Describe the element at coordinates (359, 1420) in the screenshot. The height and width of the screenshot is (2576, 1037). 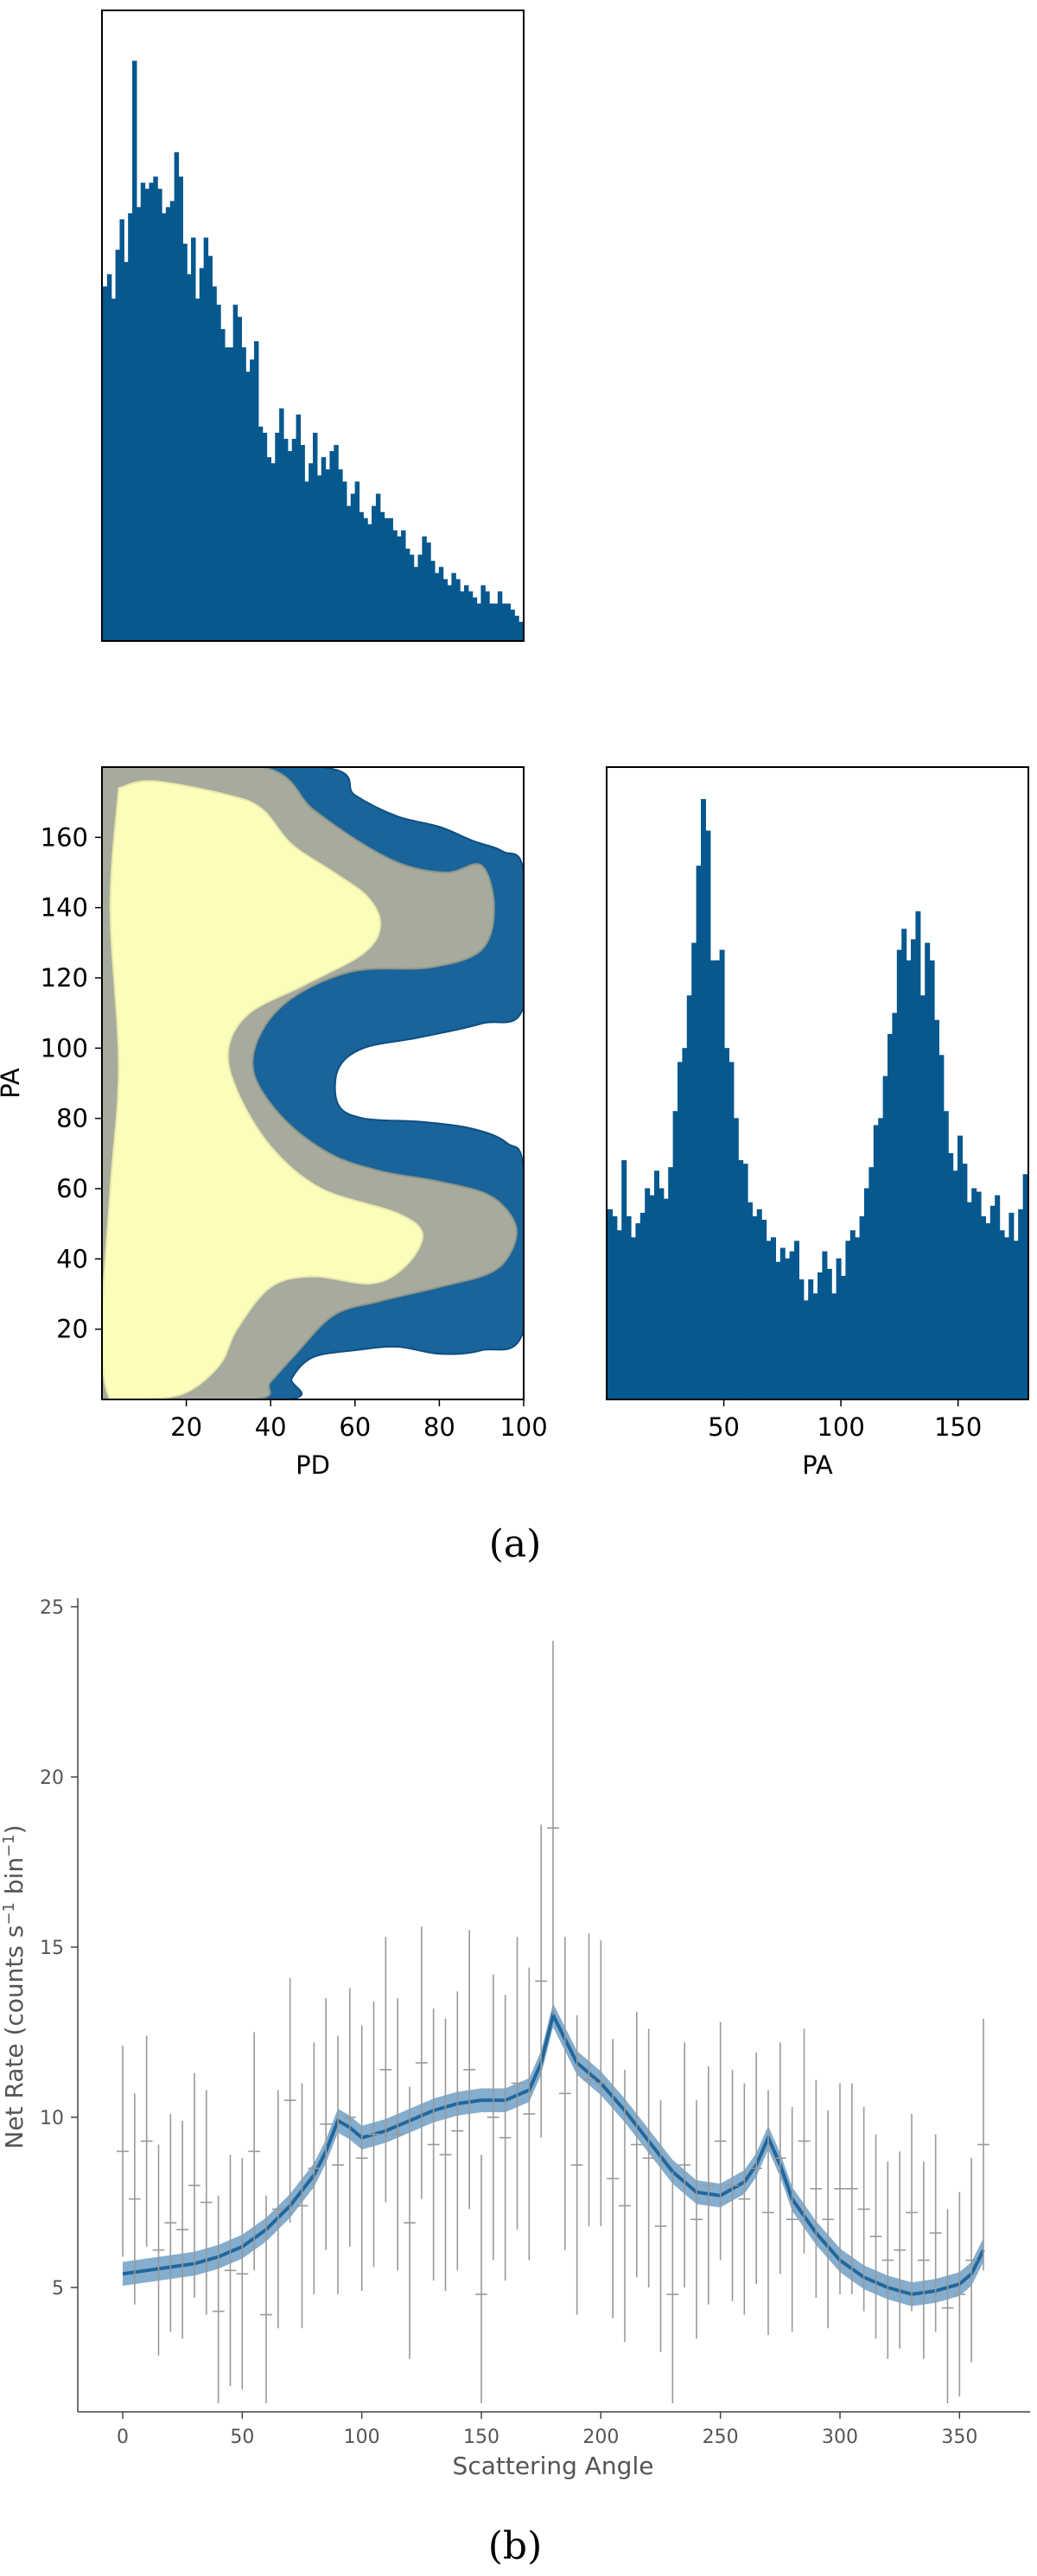
I see `contour-x-ticks: 20 40 60 80 100` at that location.